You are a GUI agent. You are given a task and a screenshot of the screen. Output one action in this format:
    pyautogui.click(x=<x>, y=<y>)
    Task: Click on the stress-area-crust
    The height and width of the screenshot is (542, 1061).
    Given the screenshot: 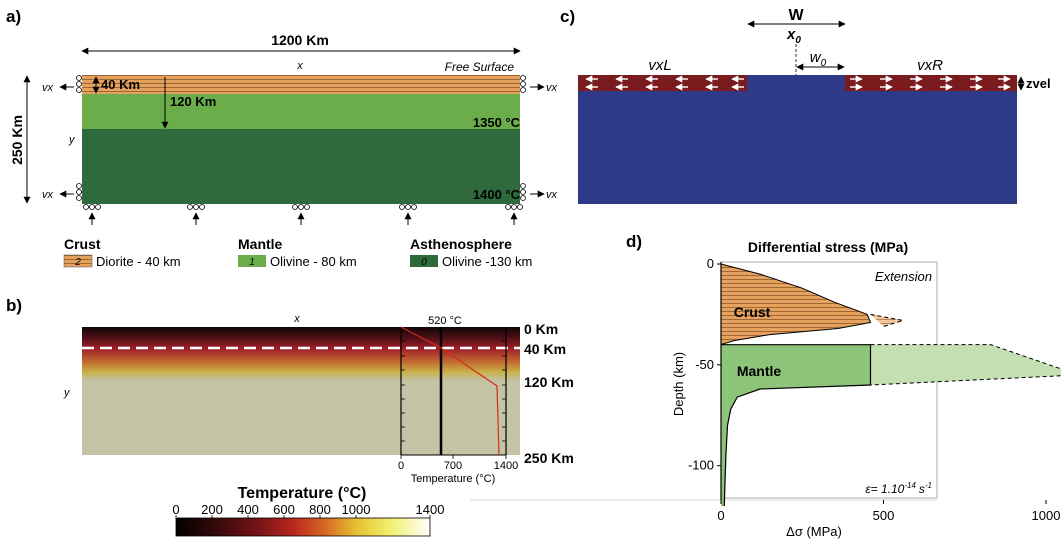 What is the action you would take?
    pyautogui.click(x=796, y=304)
    